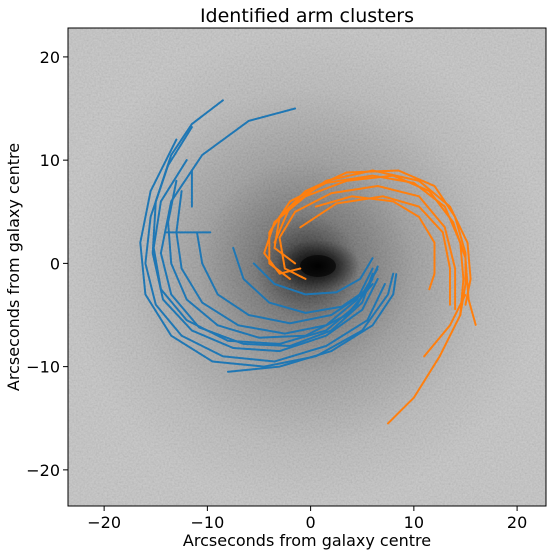  What do you see at coordinates (307, 540) in the screenshot?
I see `x-axis-label: Arcseconds from galaxy centre` at bounding box center [307, 540].